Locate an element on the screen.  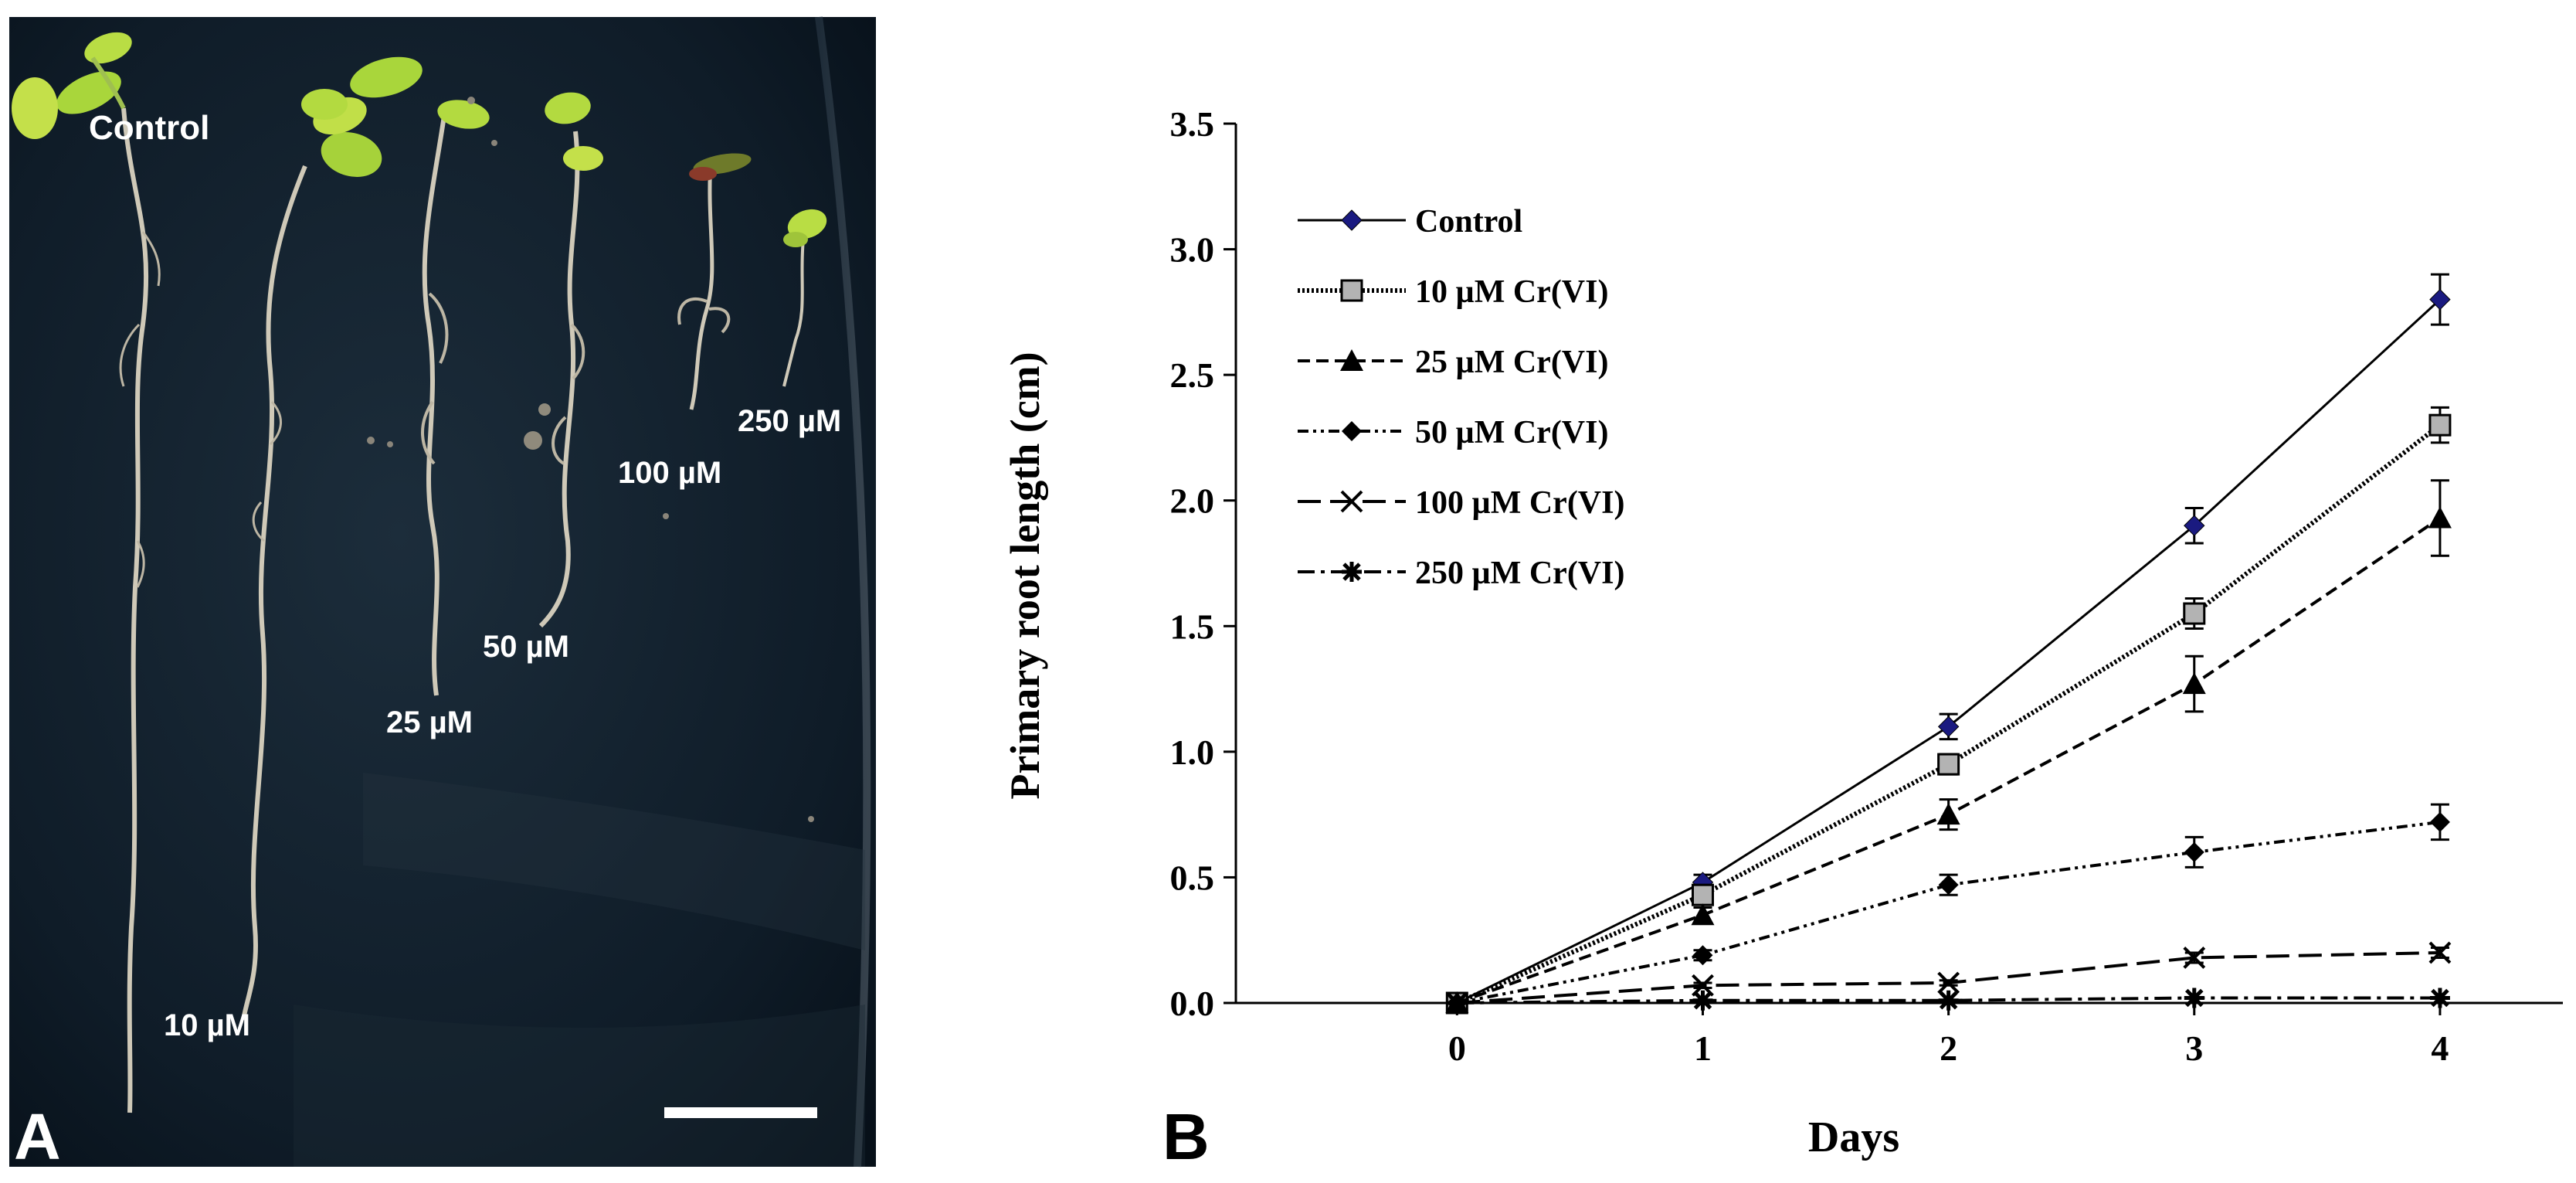
panel-label-a: A is located at coordinates (37, 1136).